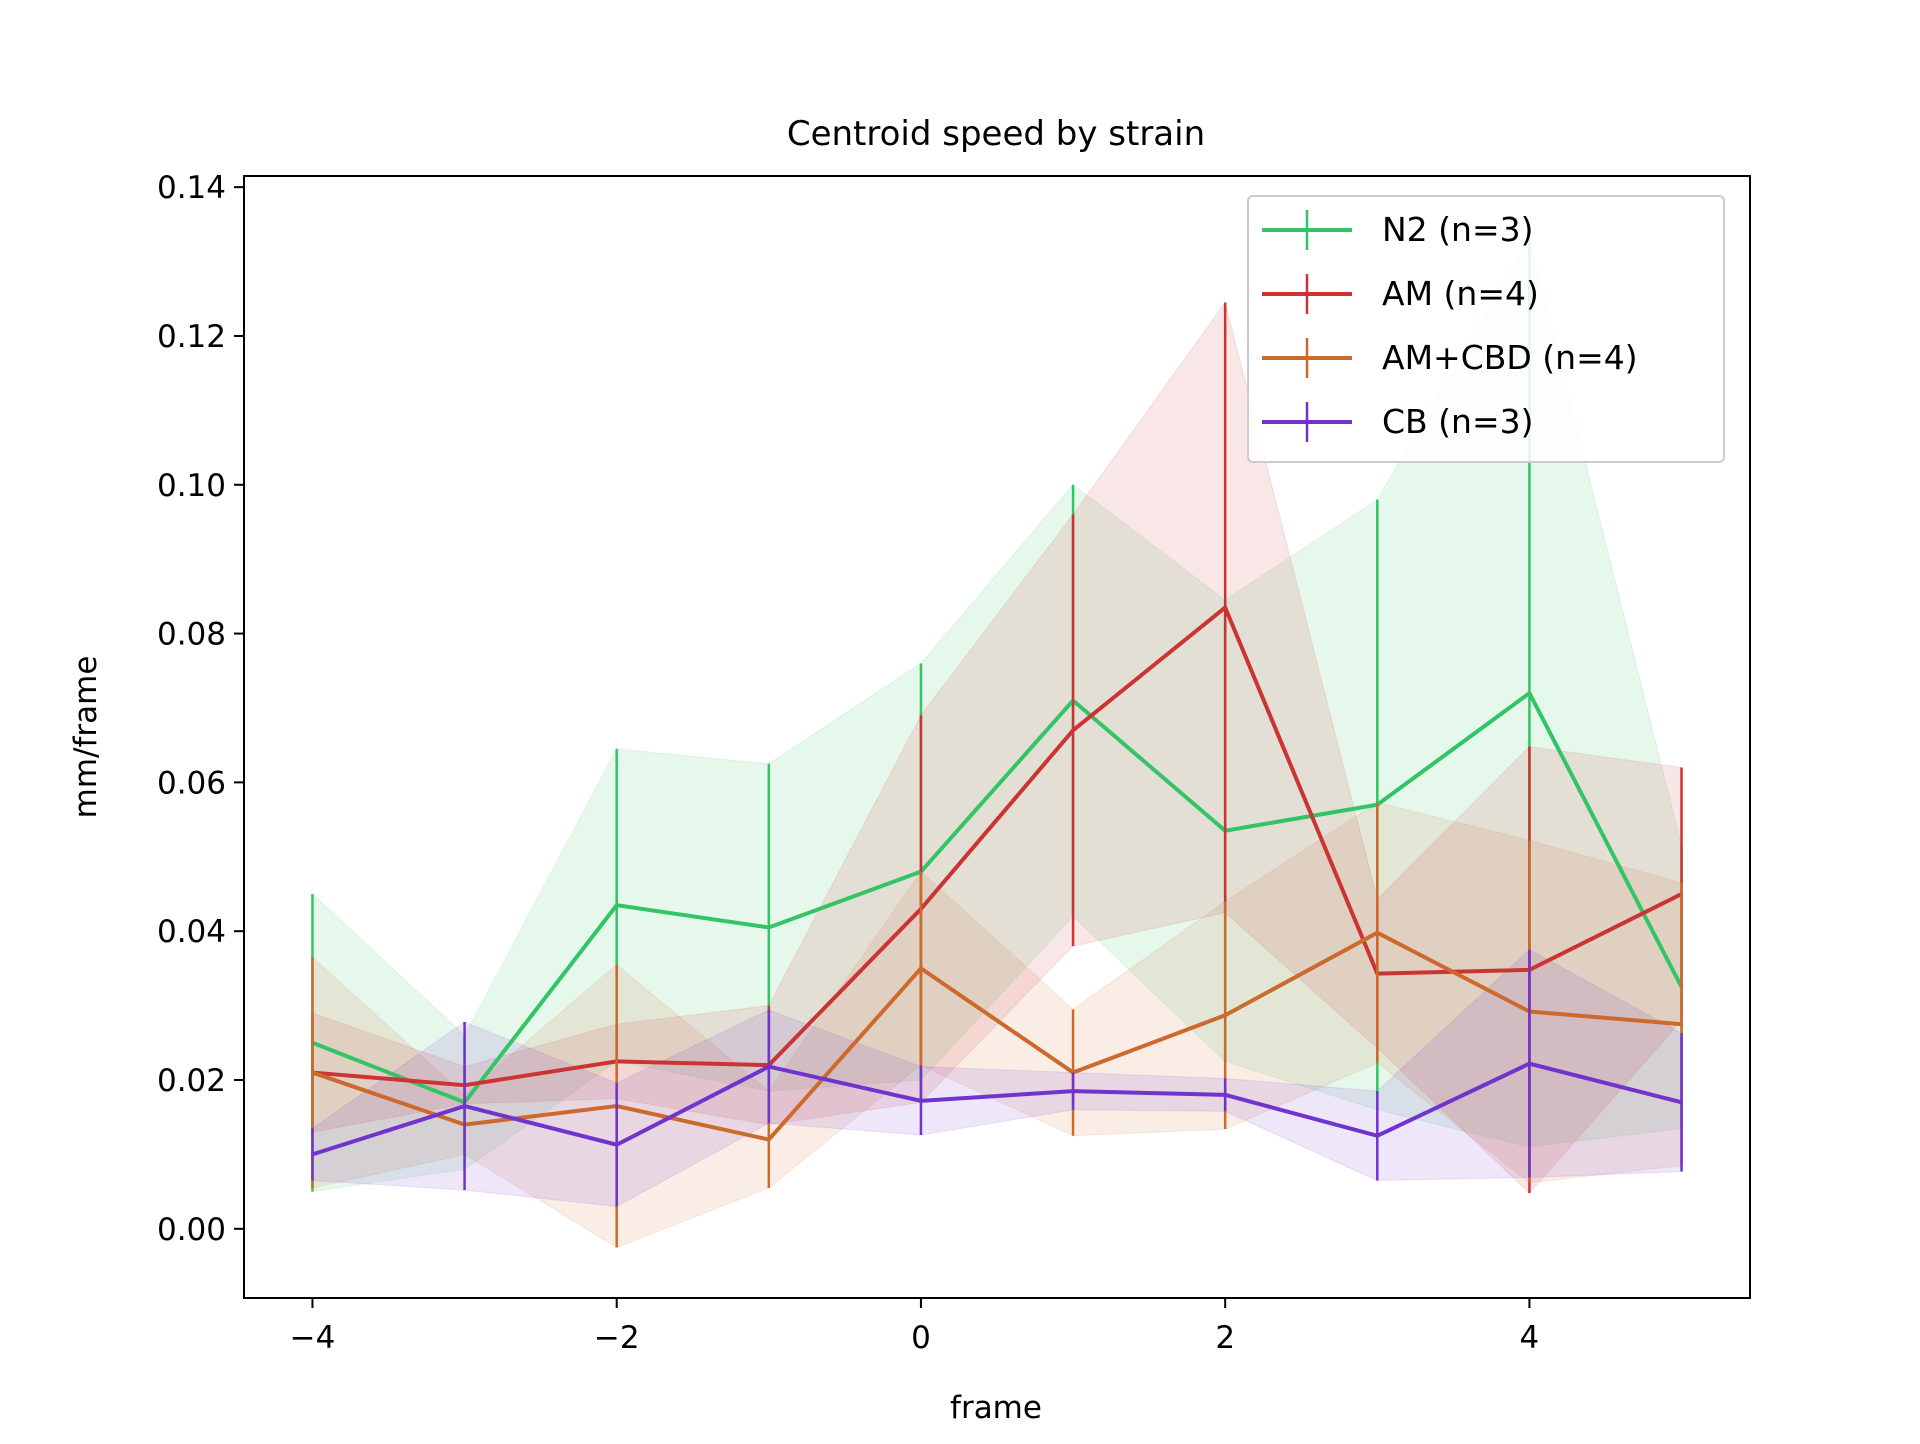 The width and height of the screenshot is (1920, 1444). What do you see at coordinates (1460, 293) in the screenshot?
I see `legend-label: AM (n=4)` at bounding box center [1460, 293].